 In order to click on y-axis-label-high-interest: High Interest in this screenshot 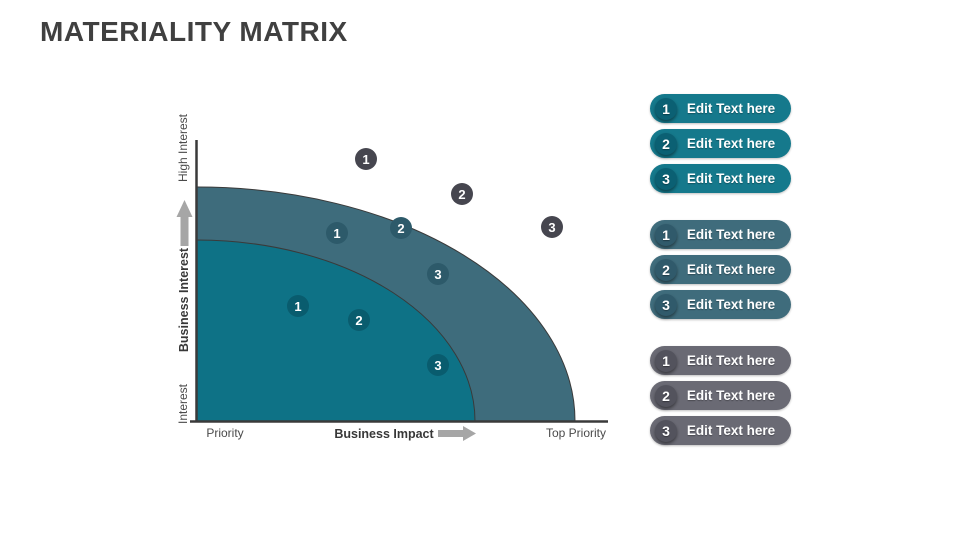, I will do `click(183, 147)`.